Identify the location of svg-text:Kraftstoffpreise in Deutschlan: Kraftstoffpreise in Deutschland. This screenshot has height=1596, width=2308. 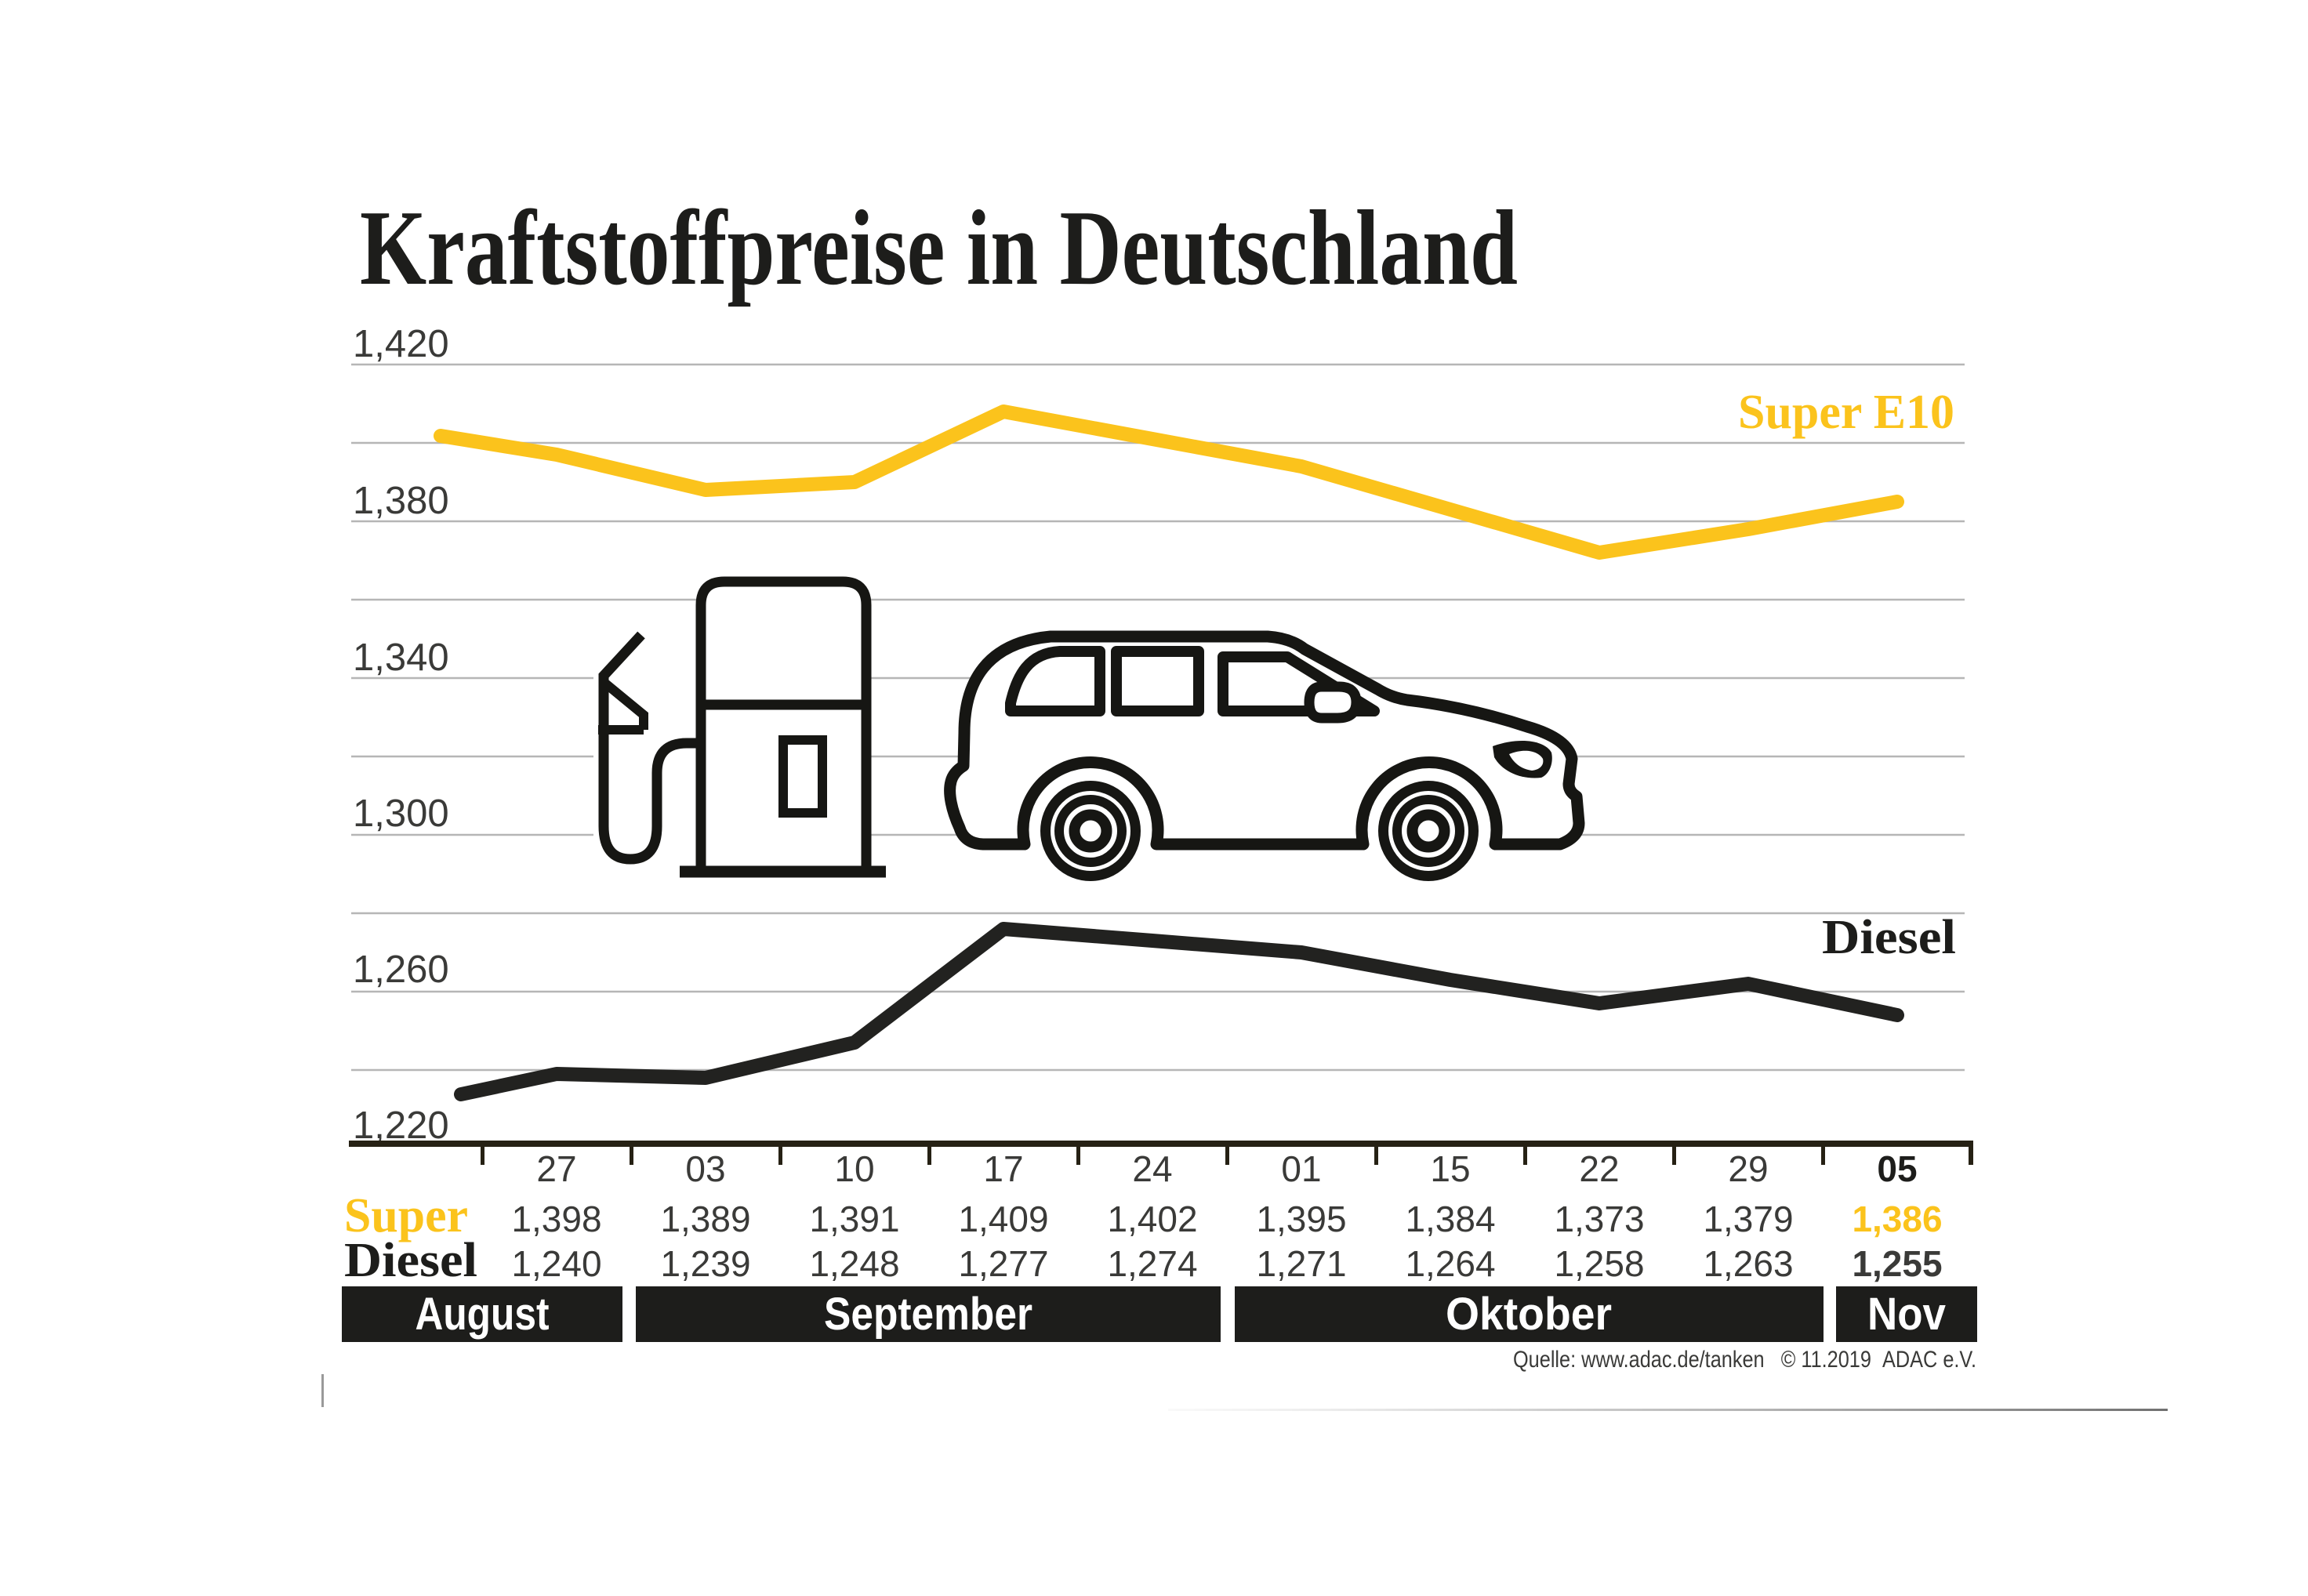
(939, 247).